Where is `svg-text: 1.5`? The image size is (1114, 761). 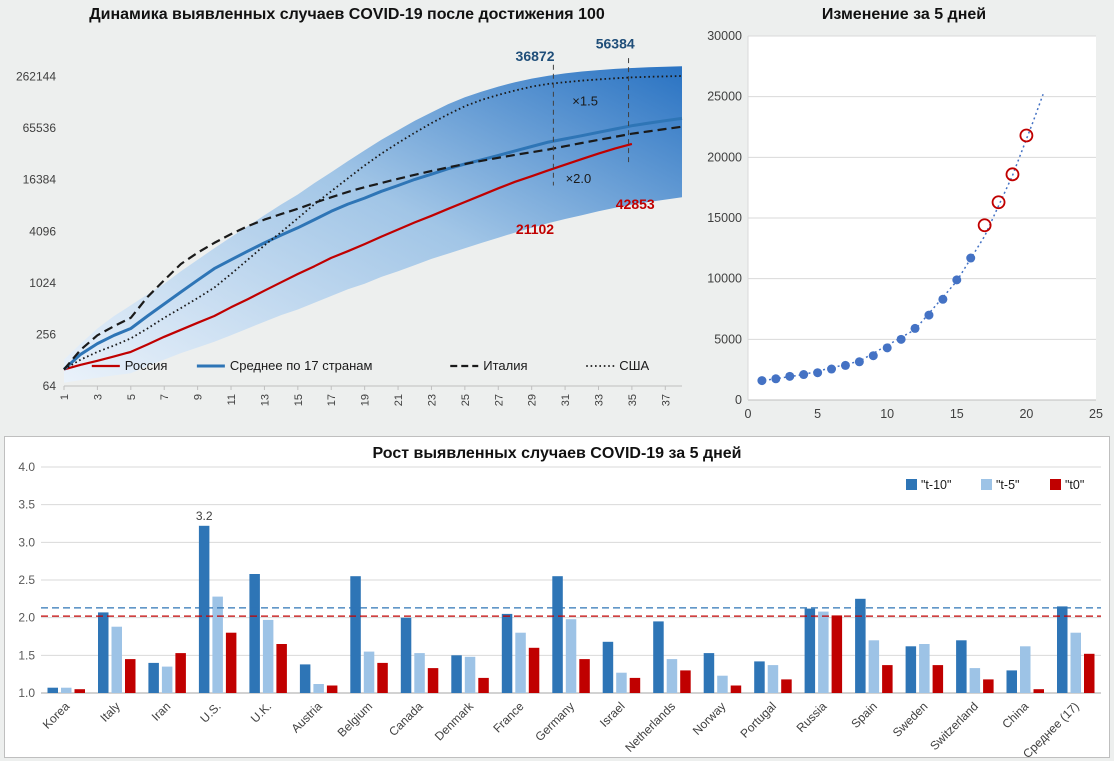
svg-text: 1.5 is located at coordinates (26, 655).